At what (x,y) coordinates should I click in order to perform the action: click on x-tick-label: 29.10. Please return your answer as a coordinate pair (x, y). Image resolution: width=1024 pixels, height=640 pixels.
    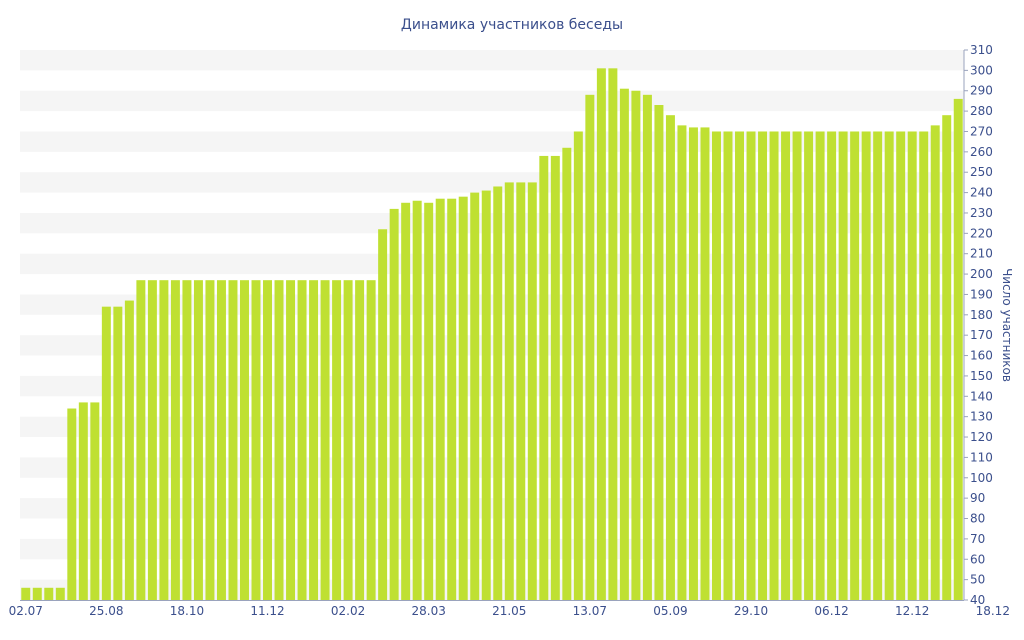
    Looking at the image, I should click on (751, 611).